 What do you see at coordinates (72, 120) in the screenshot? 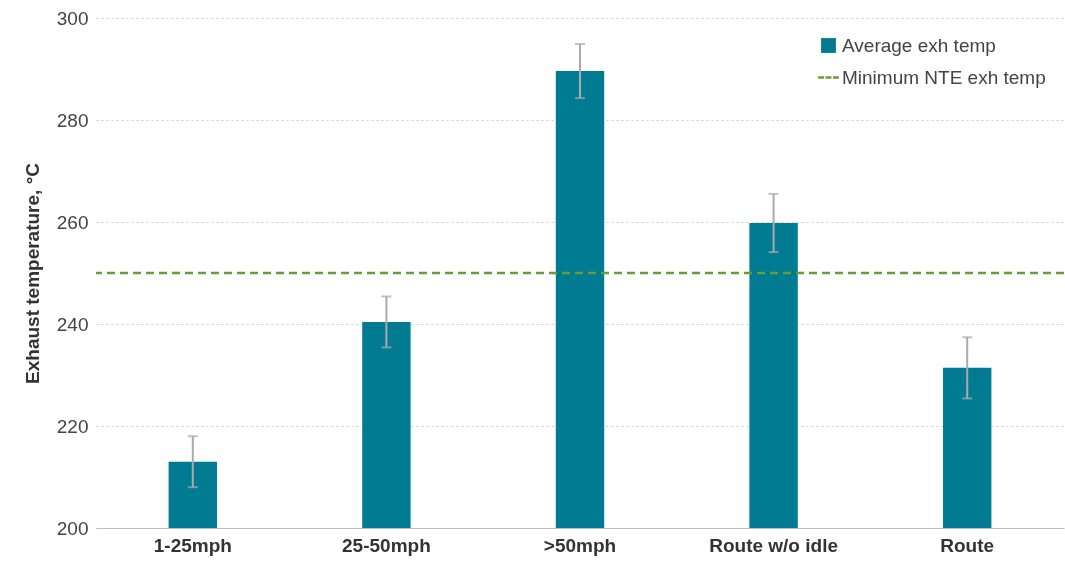
I see `y-tick-label: 280` at bounding box center [72, 120].